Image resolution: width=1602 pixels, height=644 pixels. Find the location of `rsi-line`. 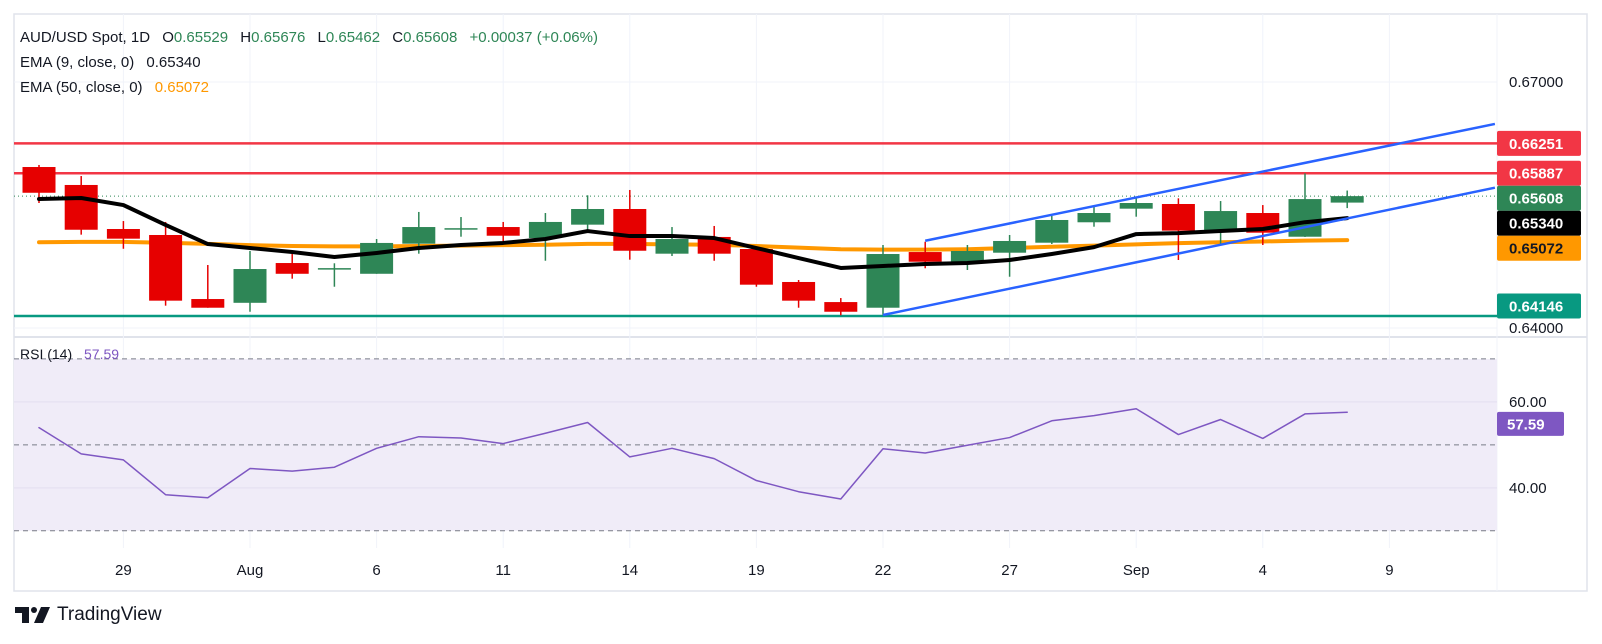

rsi-line is located at coordinates (693, 454).